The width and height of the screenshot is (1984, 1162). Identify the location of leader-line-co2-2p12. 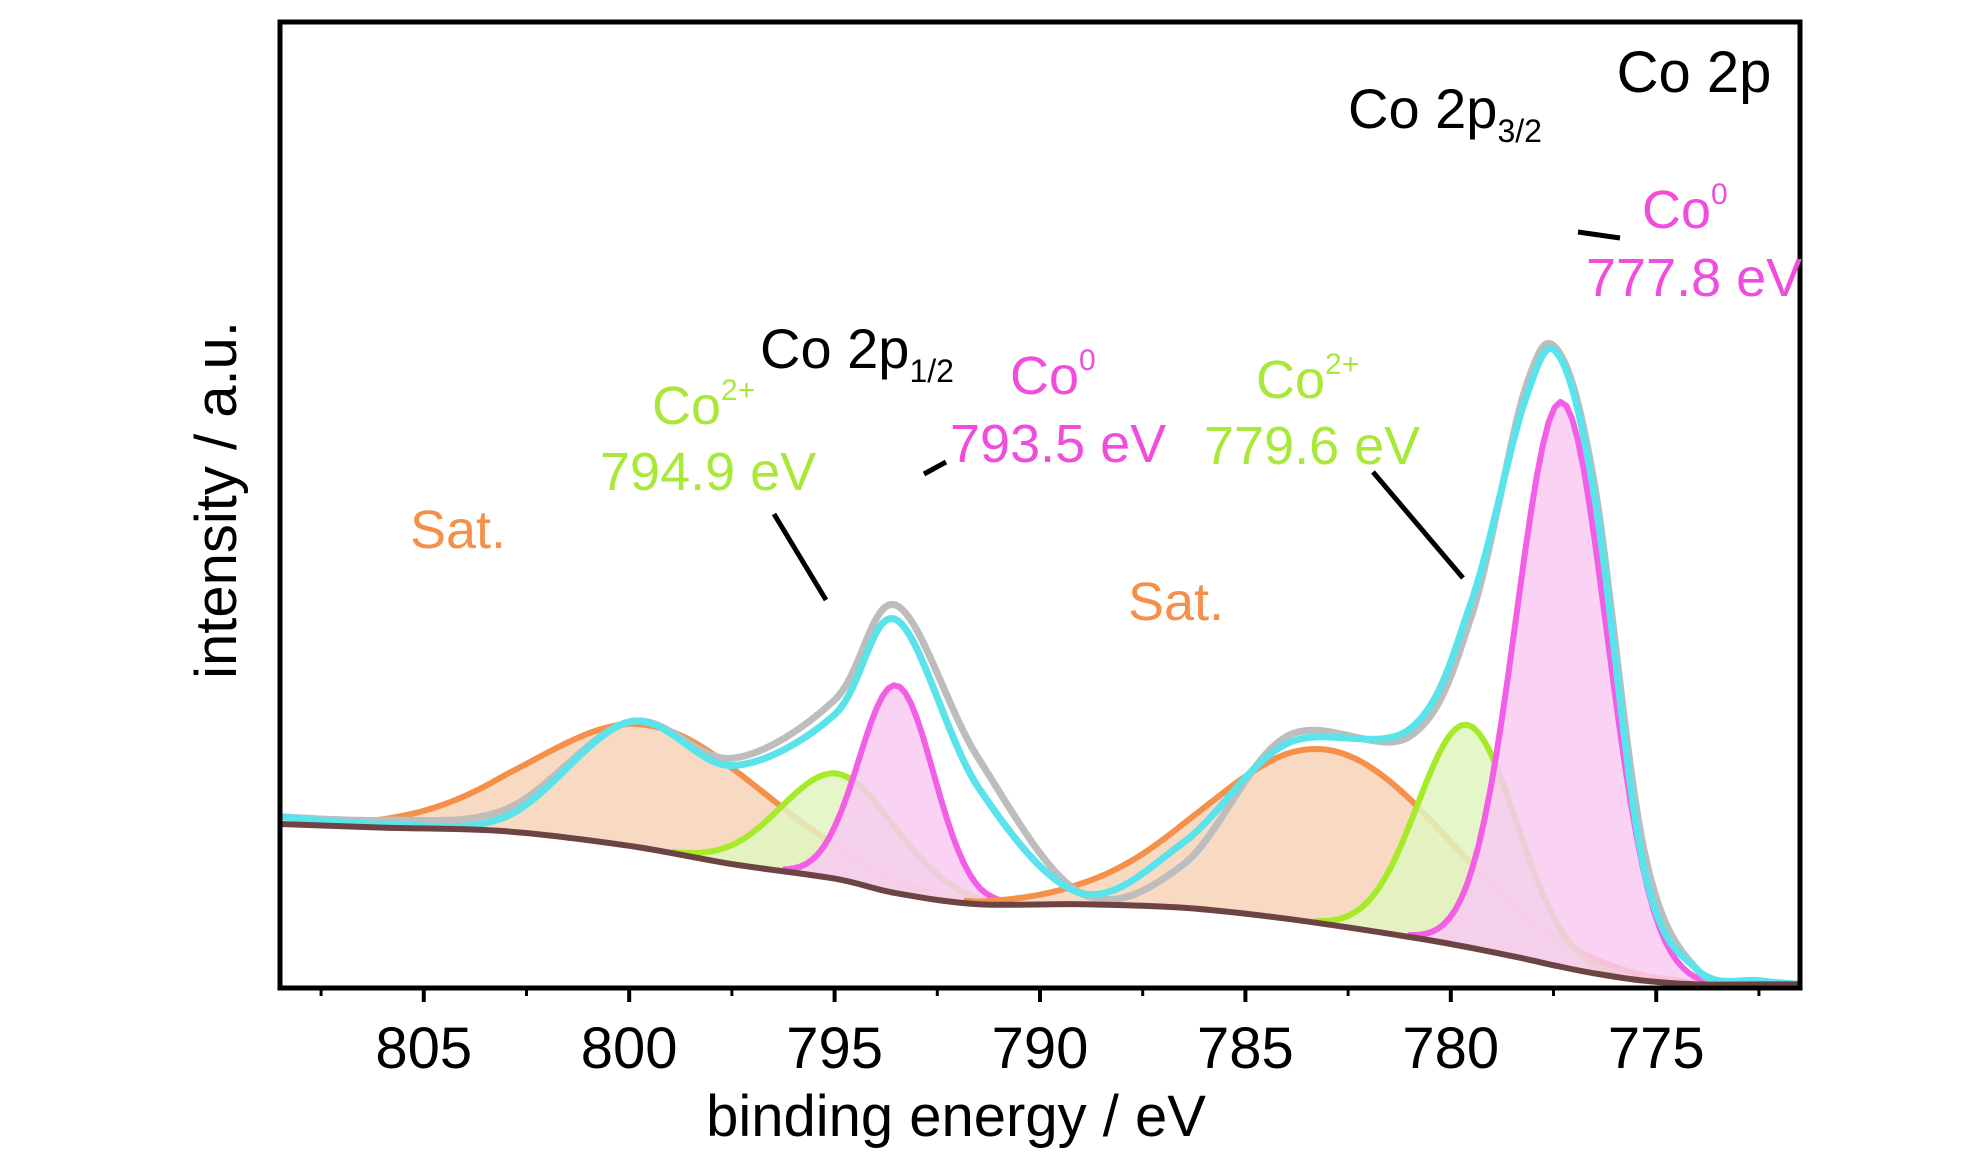
(800, 557).